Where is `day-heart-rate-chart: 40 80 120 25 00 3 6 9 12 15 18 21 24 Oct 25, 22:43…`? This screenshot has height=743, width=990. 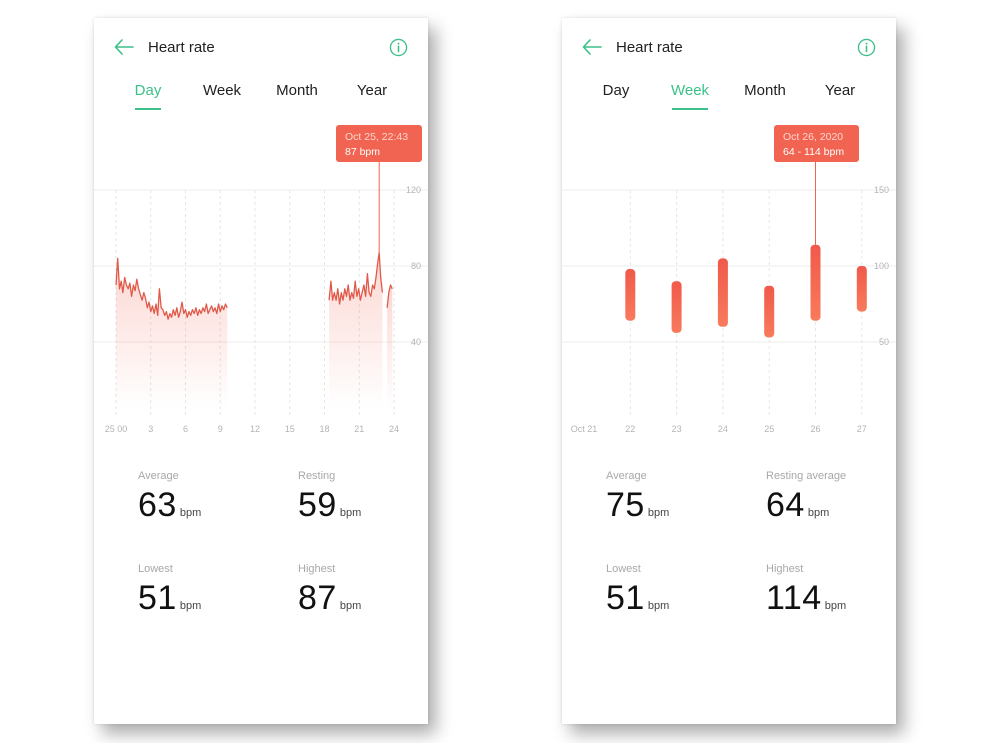
day-heart-rate-chart: 40 80 120 25 00 3 6 9 12 15 18 21 24 Oct 25, 22:43… is located at coordinates (261, 279).